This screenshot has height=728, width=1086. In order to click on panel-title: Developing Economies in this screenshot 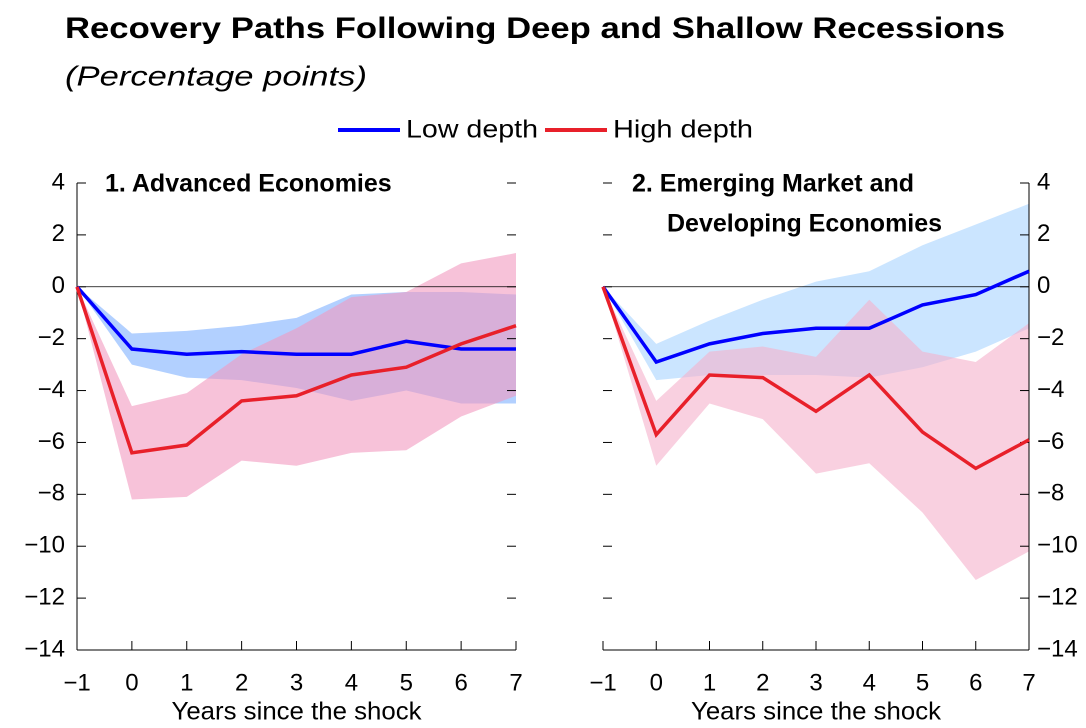, I will do `click(804, 224)`.